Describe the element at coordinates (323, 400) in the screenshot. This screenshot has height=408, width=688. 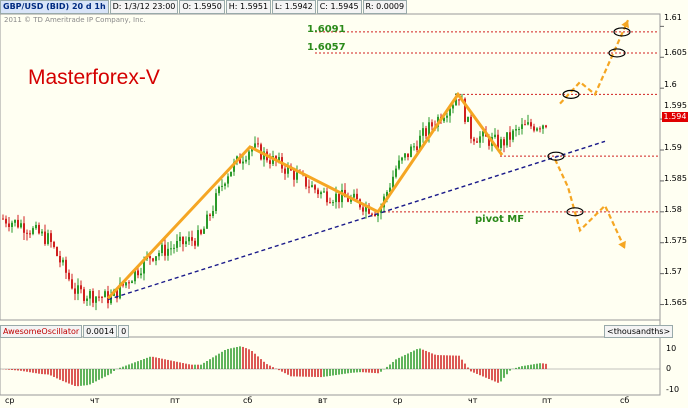
I see `x-tick: вт` at that location.